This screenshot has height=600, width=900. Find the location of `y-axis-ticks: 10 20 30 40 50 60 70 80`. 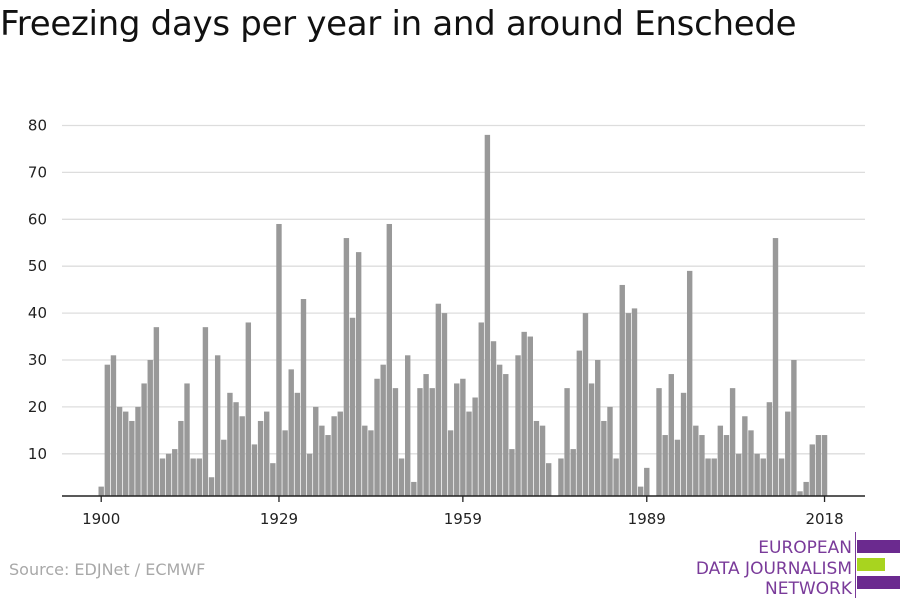

y-axis-ticks: 10 20 30 40 50 60 70 80 is located at coordinates (37, 289).